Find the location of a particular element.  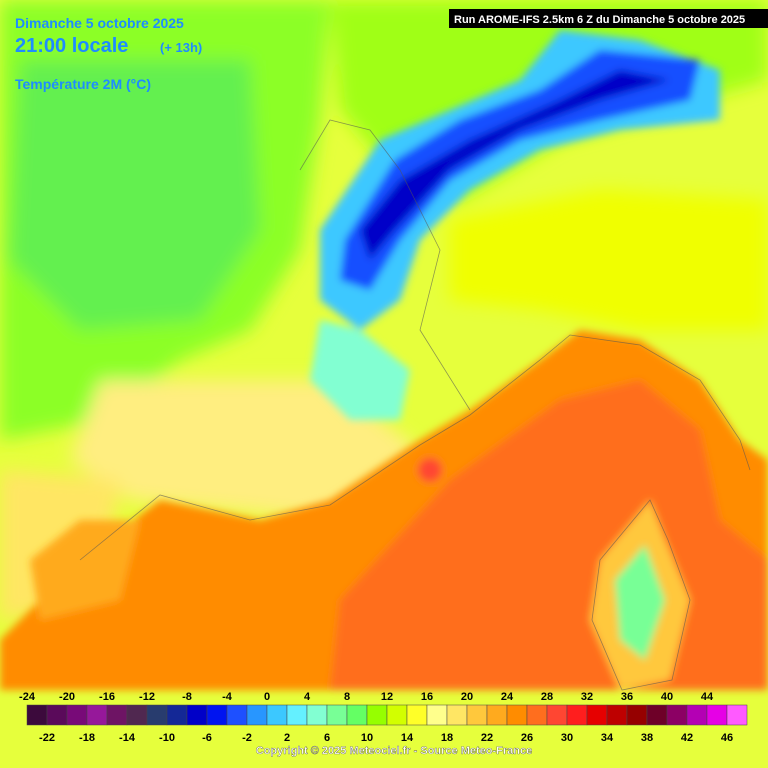

legend-label: -2 is located at coordinates (247, 738).